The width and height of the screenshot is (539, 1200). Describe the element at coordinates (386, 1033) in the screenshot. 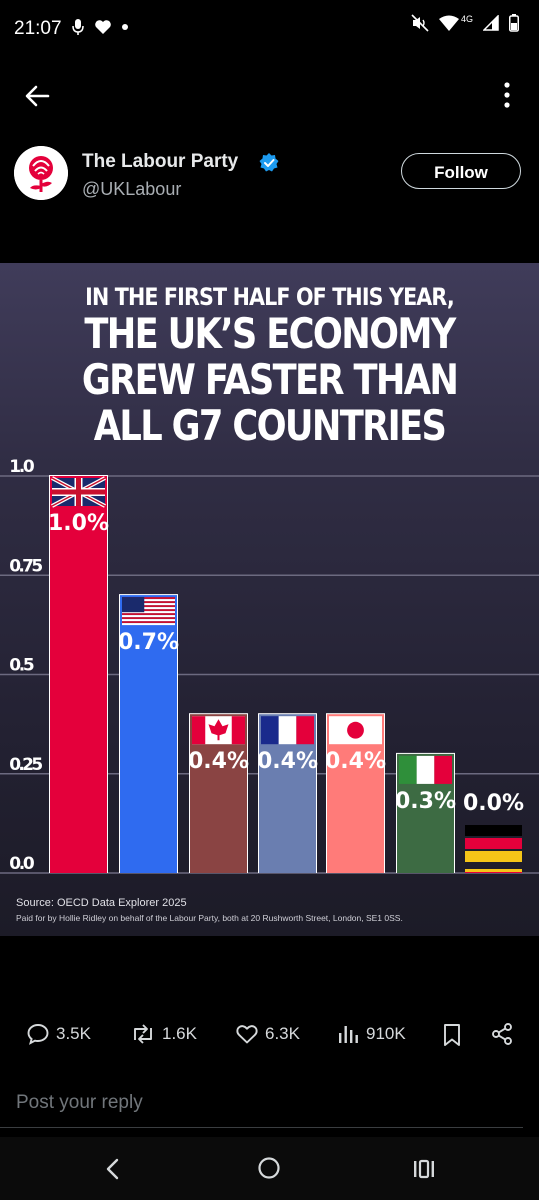

I see `views-count: 910K` at that location.